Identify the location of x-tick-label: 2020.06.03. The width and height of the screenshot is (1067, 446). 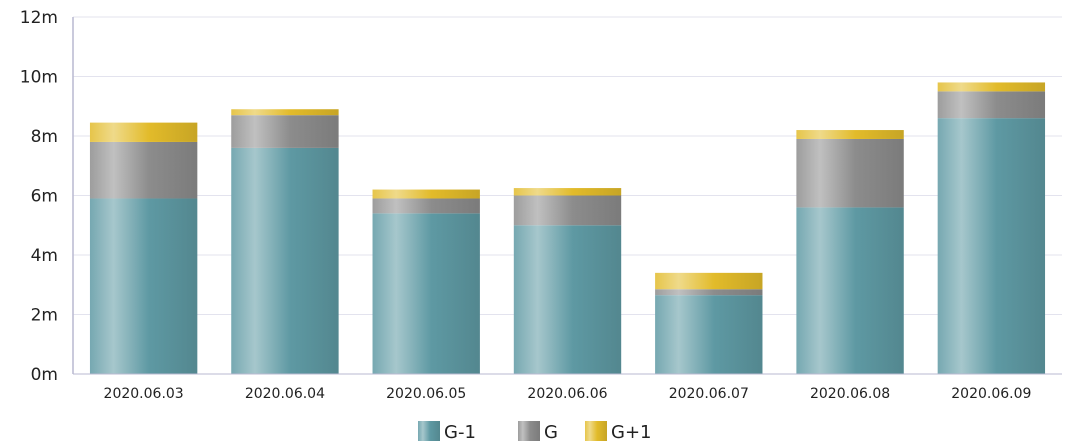
(144, 394).